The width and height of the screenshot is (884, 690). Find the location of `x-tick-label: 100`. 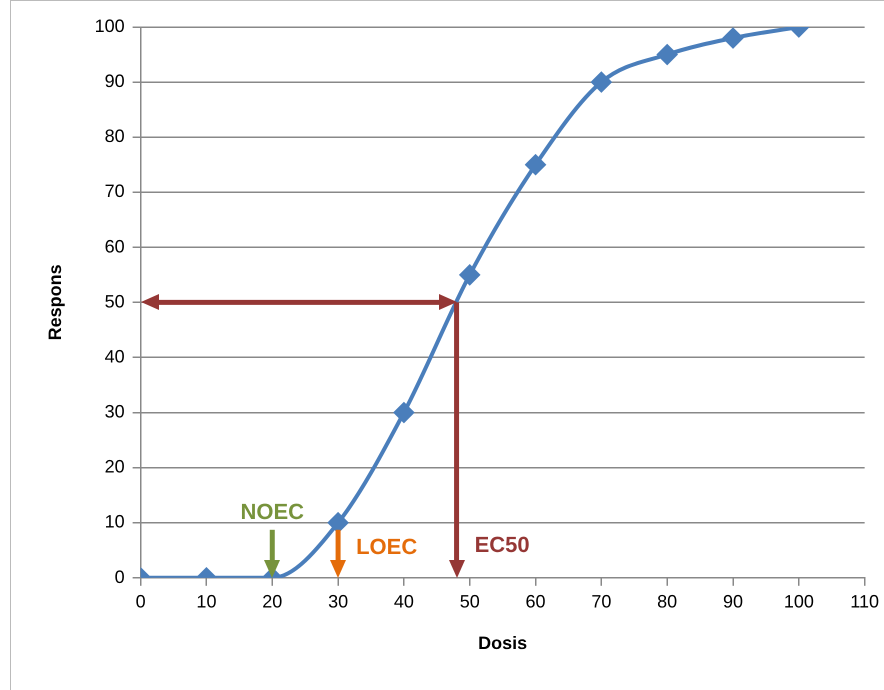

x-tick-label: 100 is located at coordinates (799, 602).